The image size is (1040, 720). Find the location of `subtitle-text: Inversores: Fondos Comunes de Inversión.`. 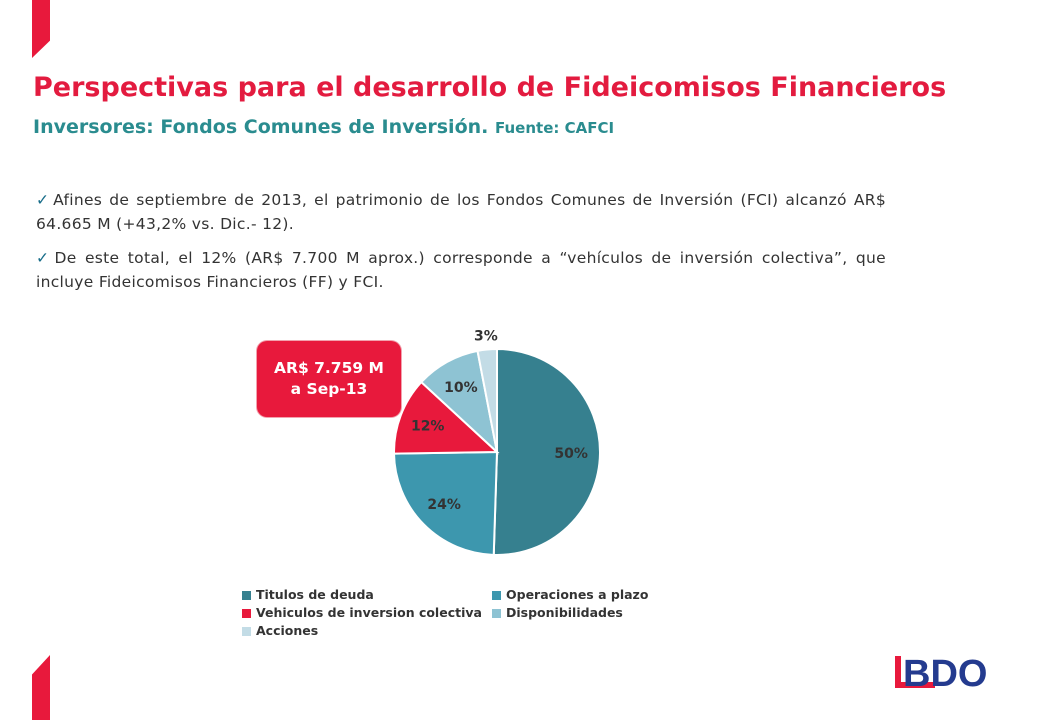

subtitle-text: Inversores: Fondos Comunes de Inversión. is located at coordinates (261, 127).